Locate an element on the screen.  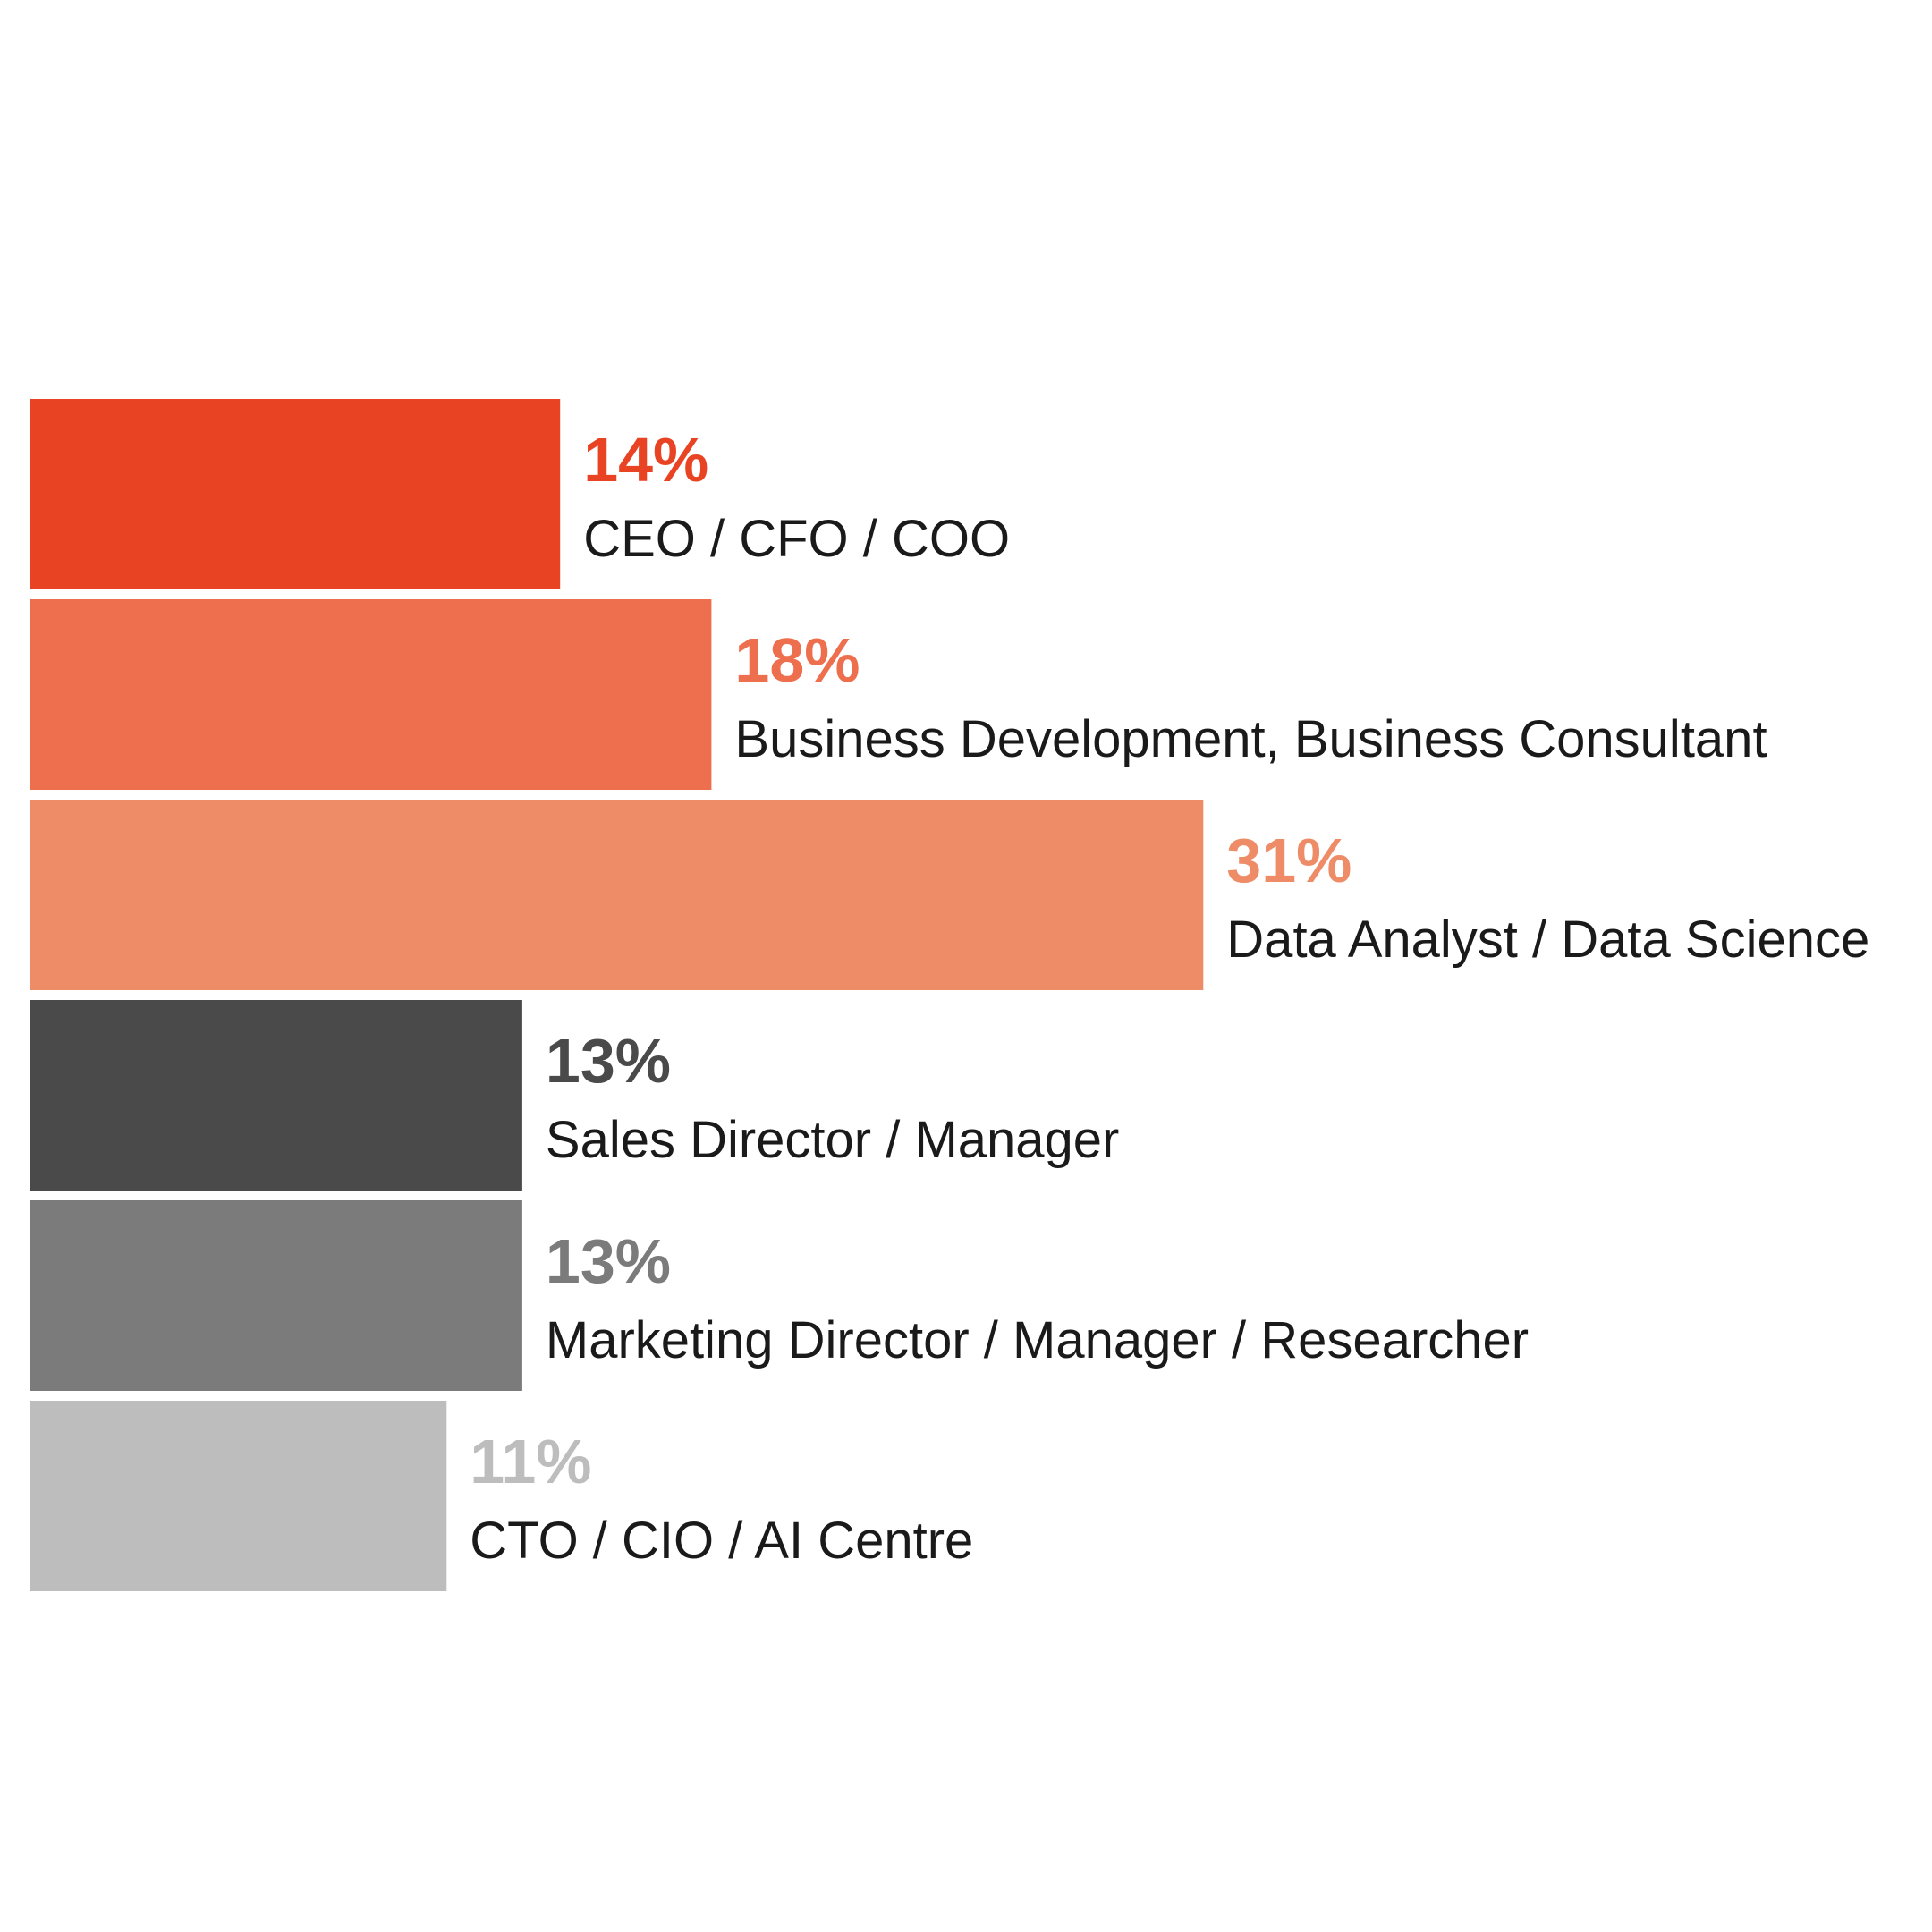
value-label: 31% is located at coordinates (1289, 860).